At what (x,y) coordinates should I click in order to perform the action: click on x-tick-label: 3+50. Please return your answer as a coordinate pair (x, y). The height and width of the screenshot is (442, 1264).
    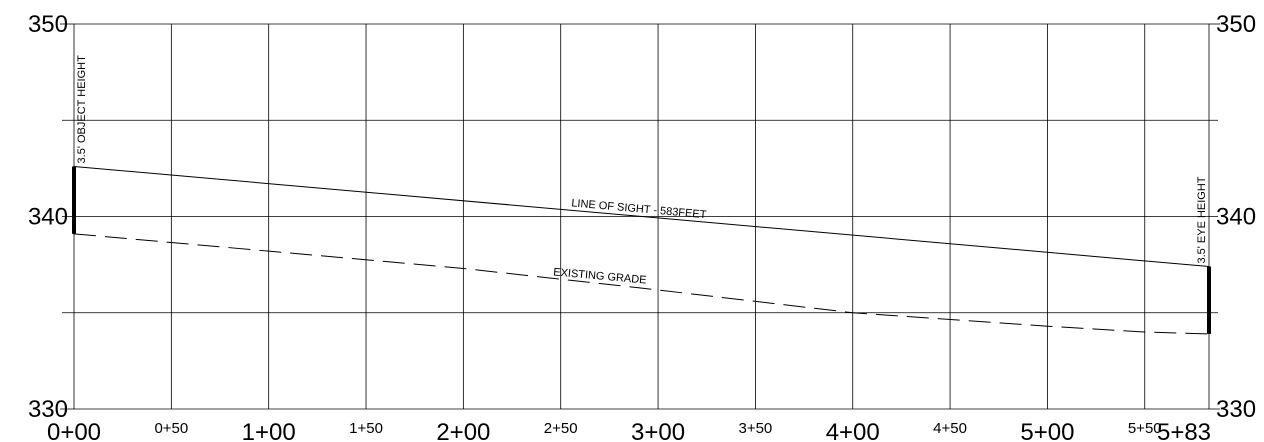
    Looking at the image, I should click on (755, 428).